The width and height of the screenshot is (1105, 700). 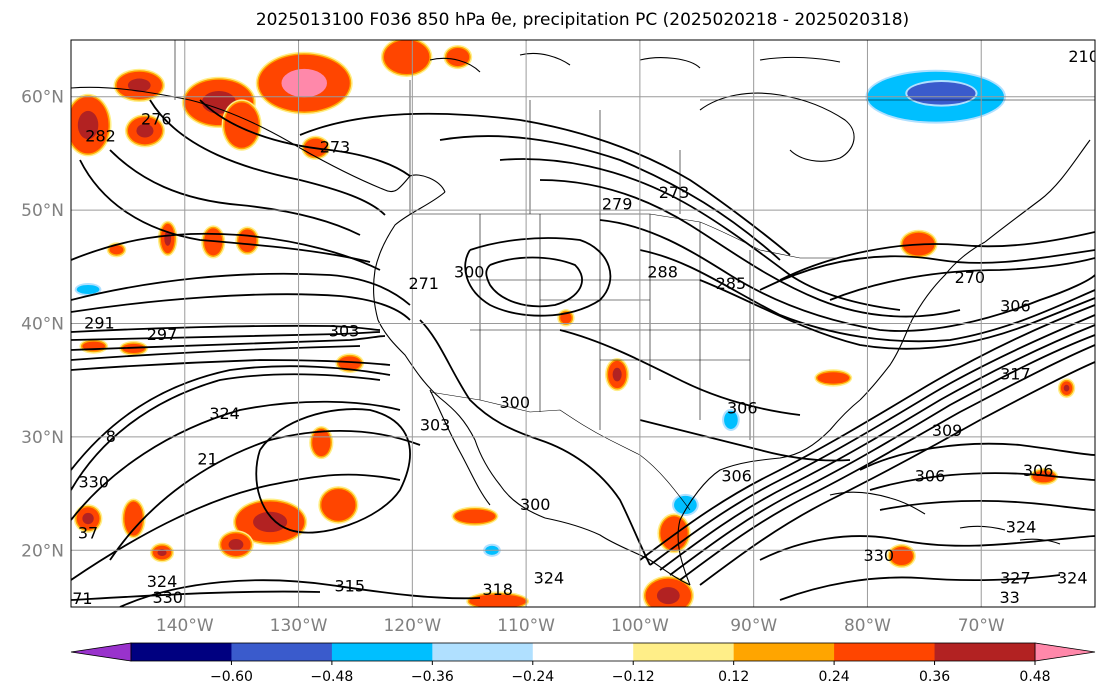 What do you see at coordinates (617, 551) in the screenshot?
I see `mexico-west-coast` at bounding box center [617, 551].